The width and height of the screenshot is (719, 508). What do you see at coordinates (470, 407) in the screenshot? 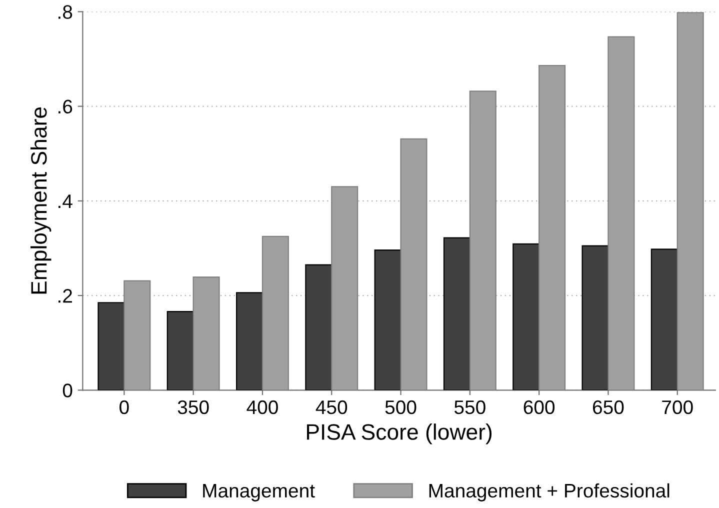
I see `x-tick-label: 550` at bounding box center [470, 407].